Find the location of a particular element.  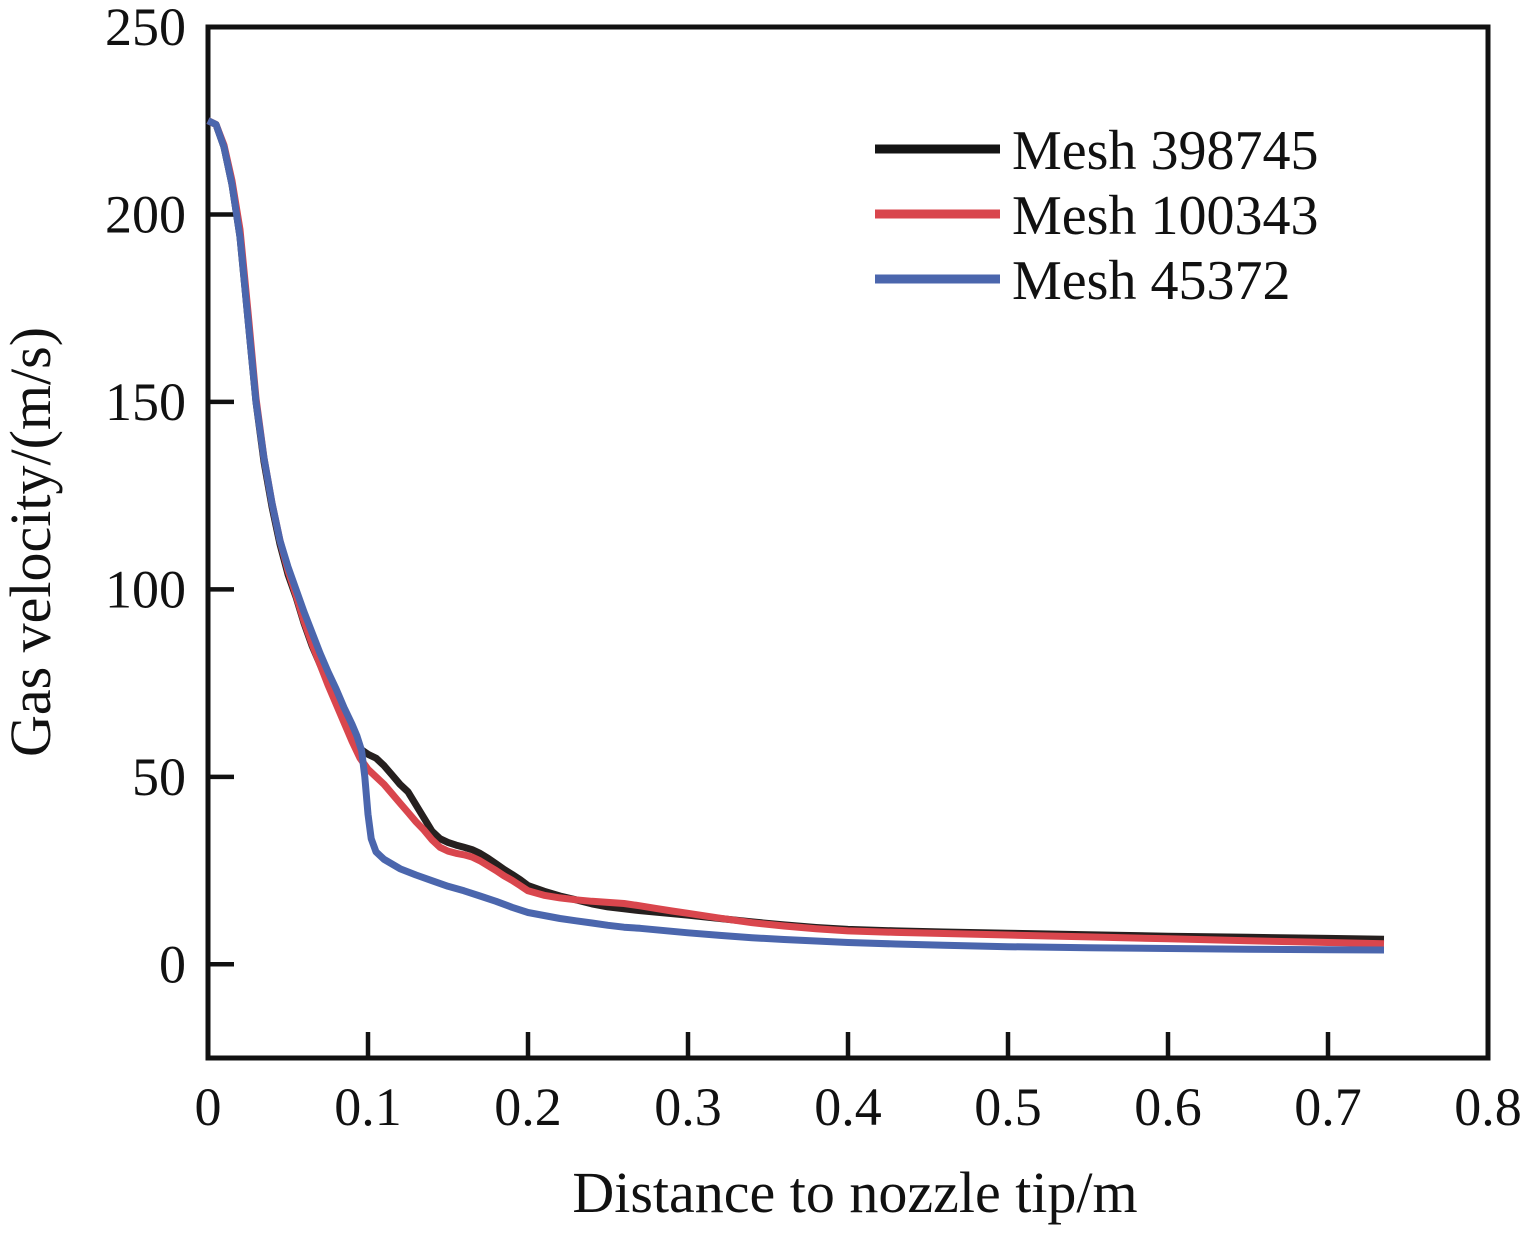

x-tick-label: 0.7 is located at coordinates (1328, 1107).